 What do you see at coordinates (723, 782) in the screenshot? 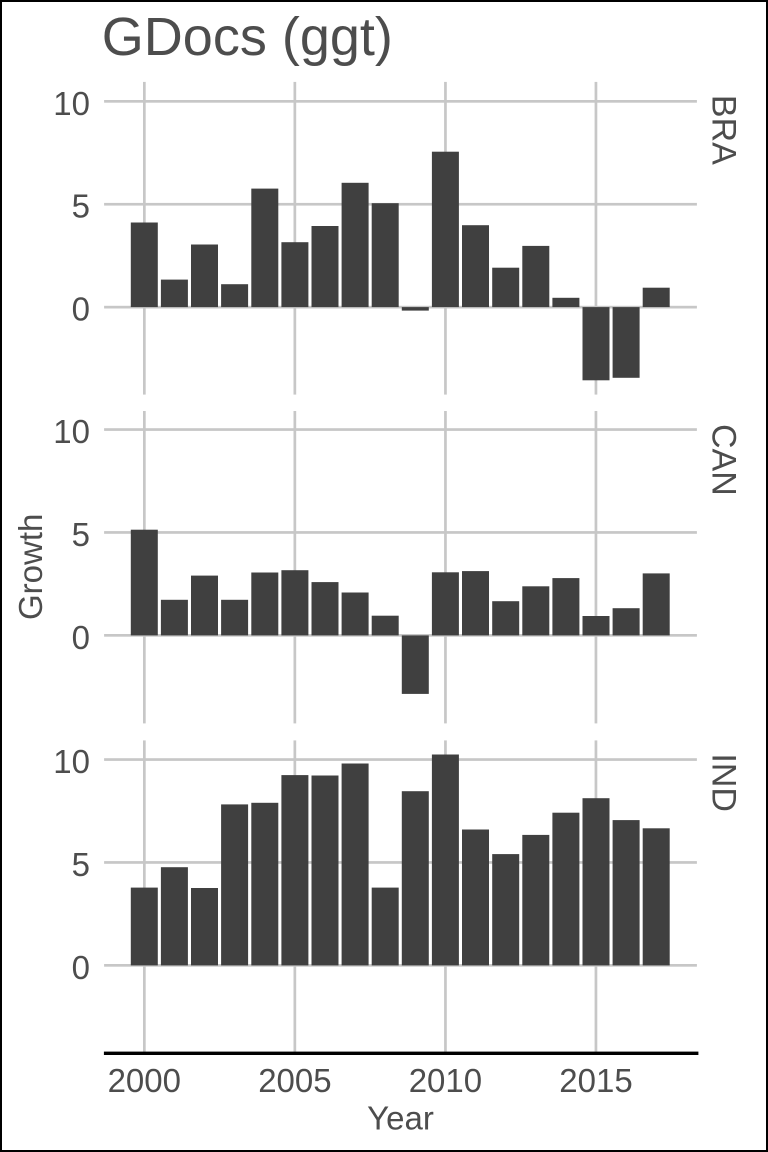
I see `svg-text: IND` at bounding box center [723, 782].